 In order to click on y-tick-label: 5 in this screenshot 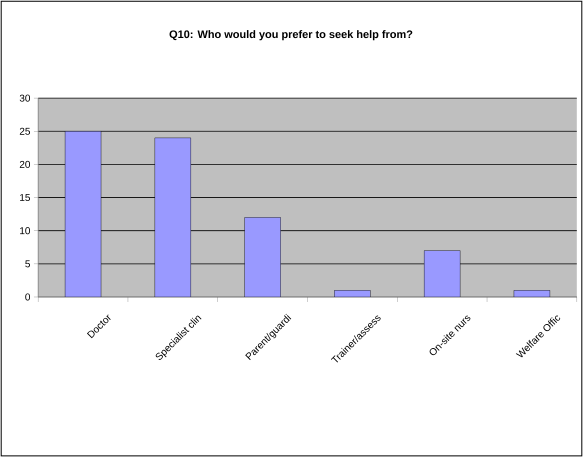, I will do `click(27, 264)`.